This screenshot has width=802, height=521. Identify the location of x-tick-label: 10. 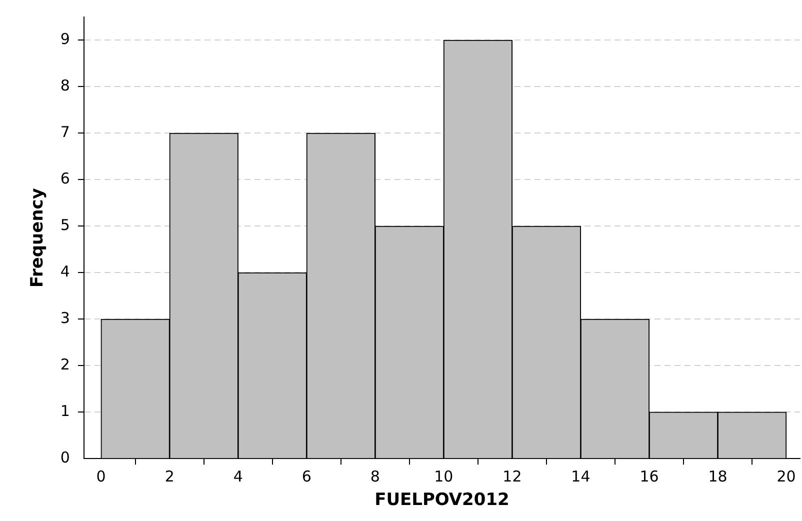
(444, 476).